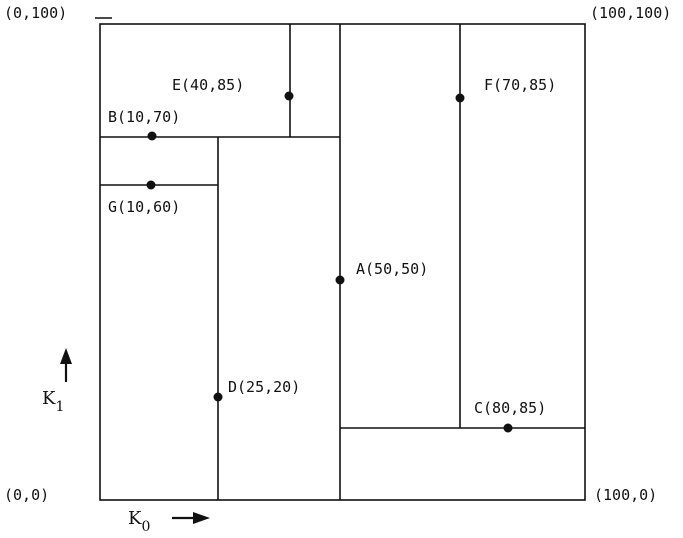 The image size is (683, 538). I want to click on point-c-dot, so click(508, 428).